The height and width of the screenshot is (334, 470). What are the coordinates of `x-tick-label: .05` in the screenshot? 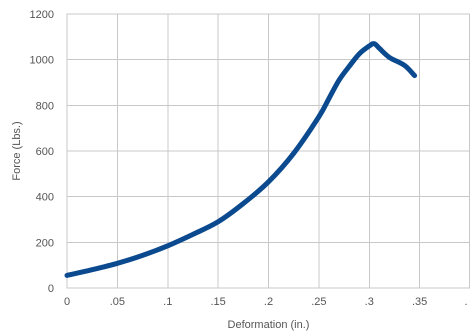 It's located at (117, 302).